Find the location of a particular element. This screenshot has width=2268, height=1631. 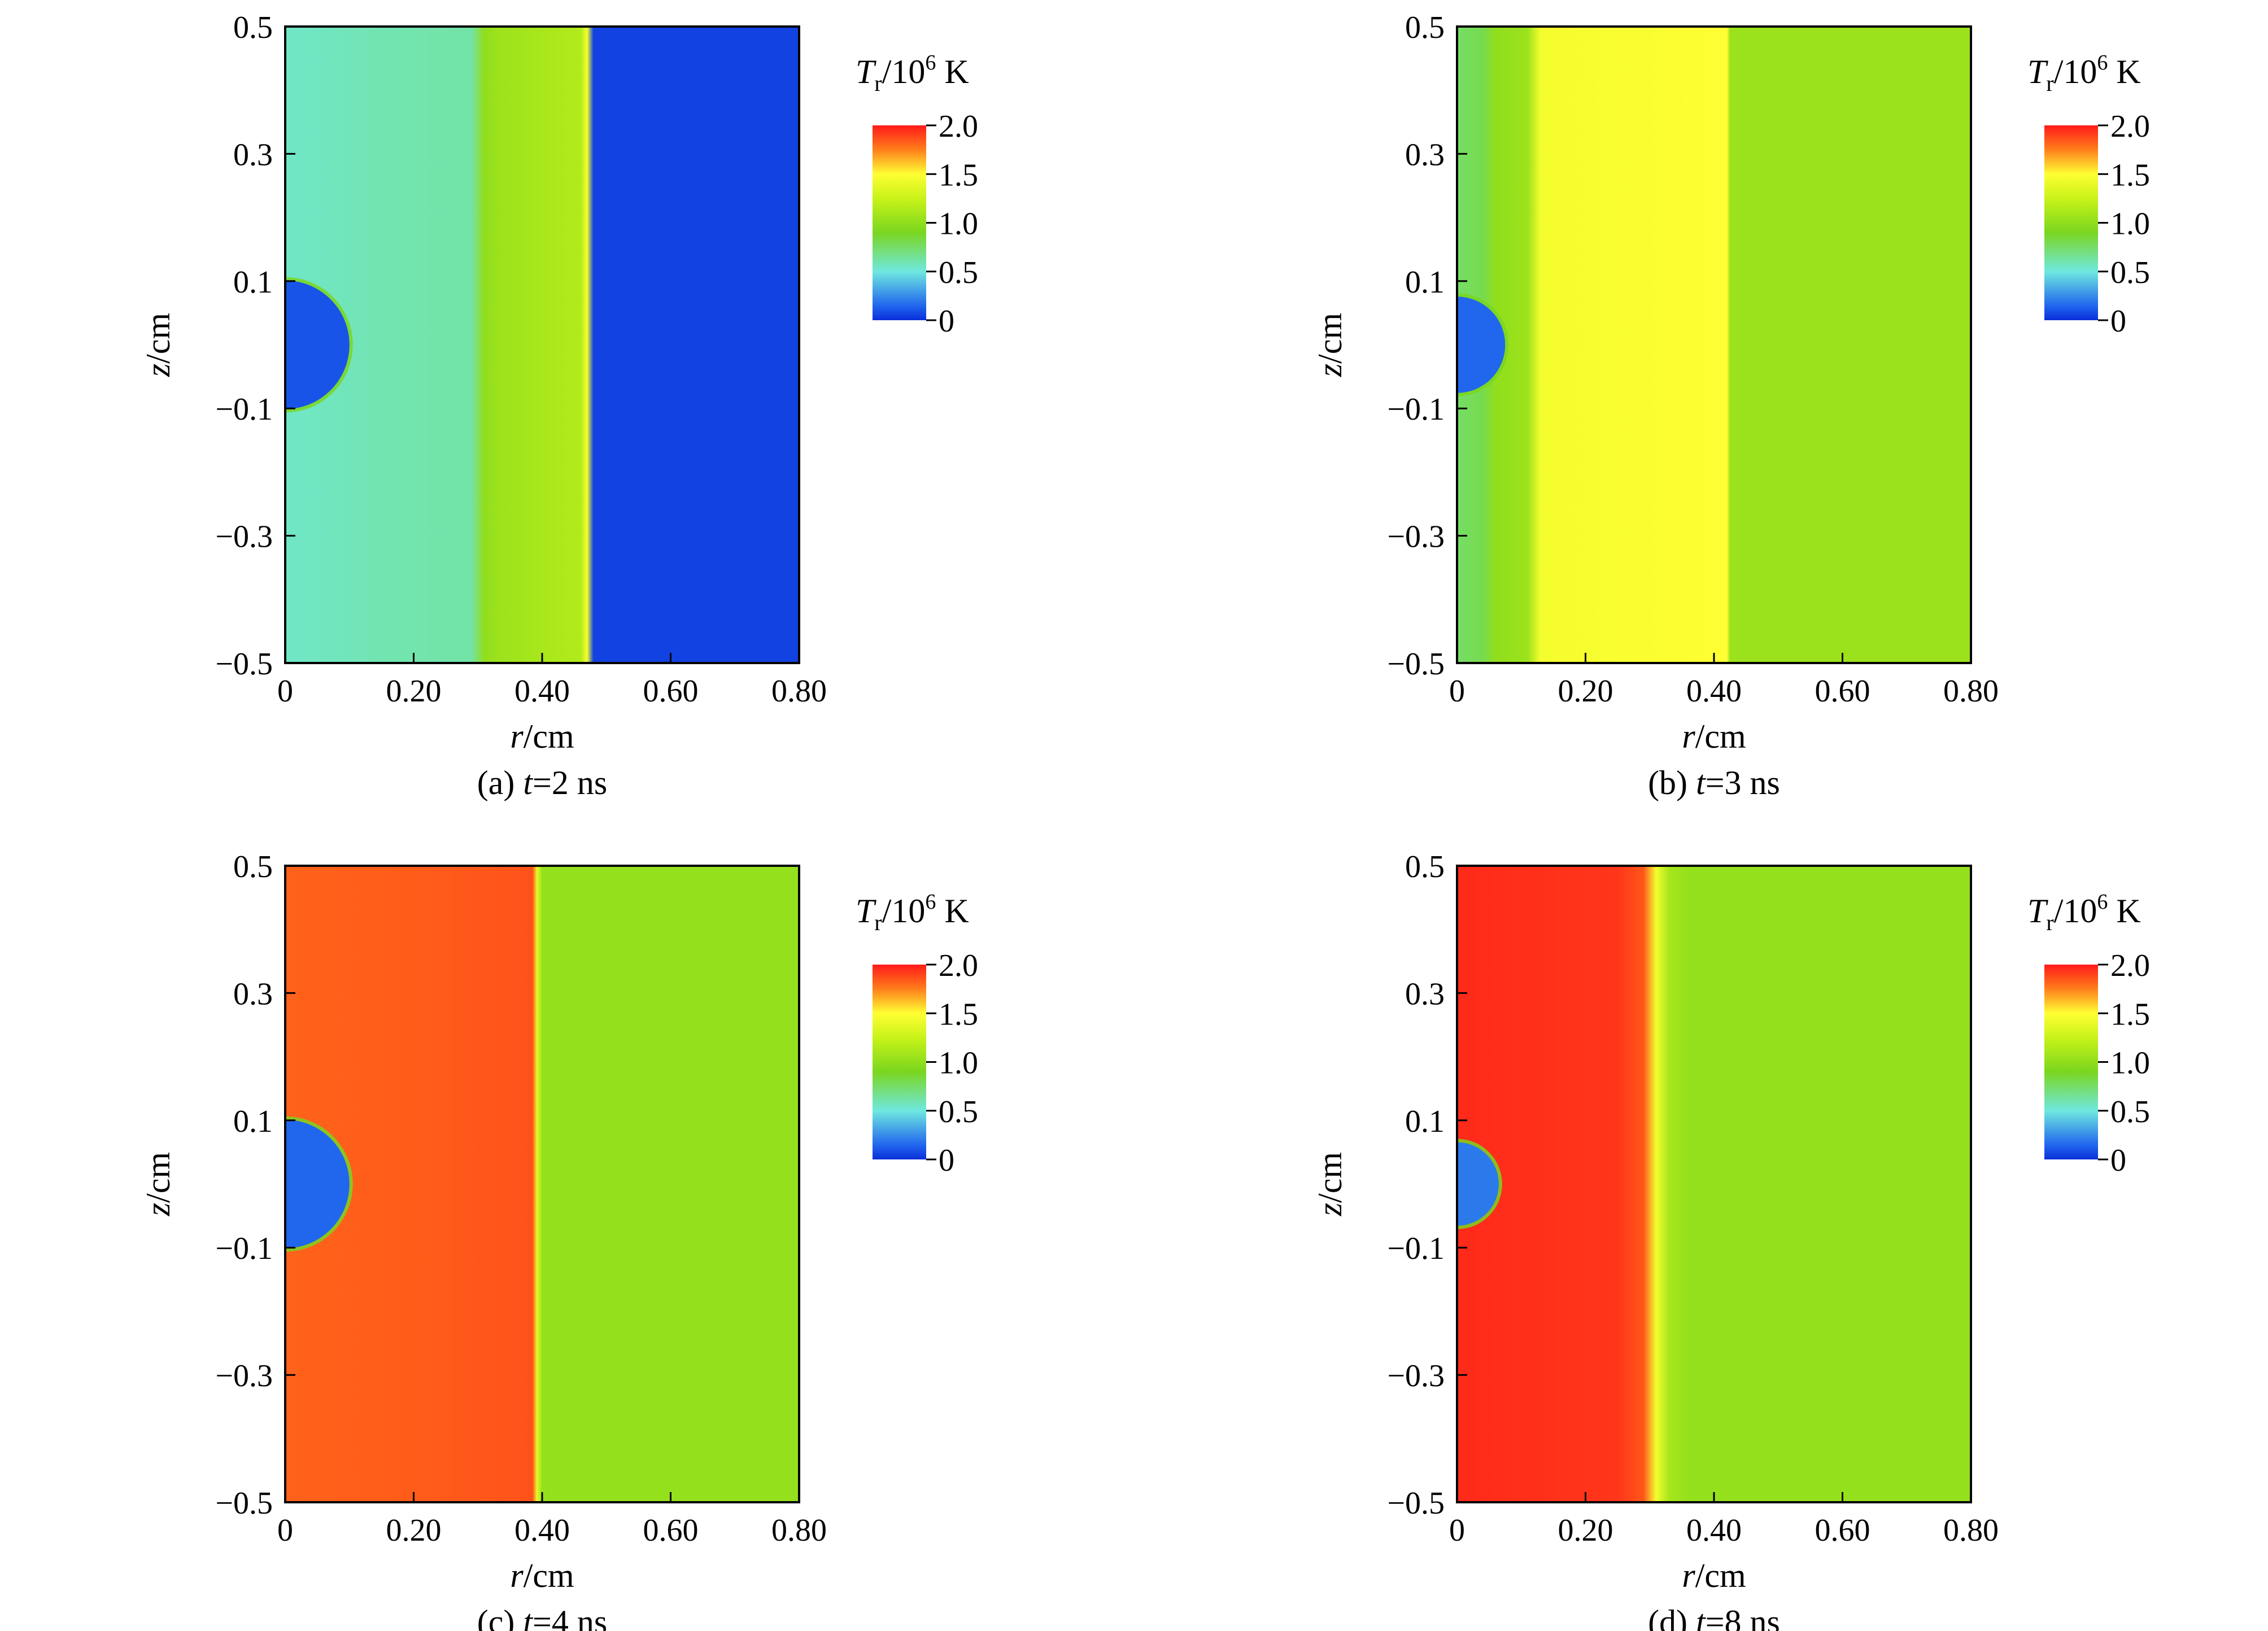

panel-caption: (c) t=4 ns is located at coordinates (542, 1617).